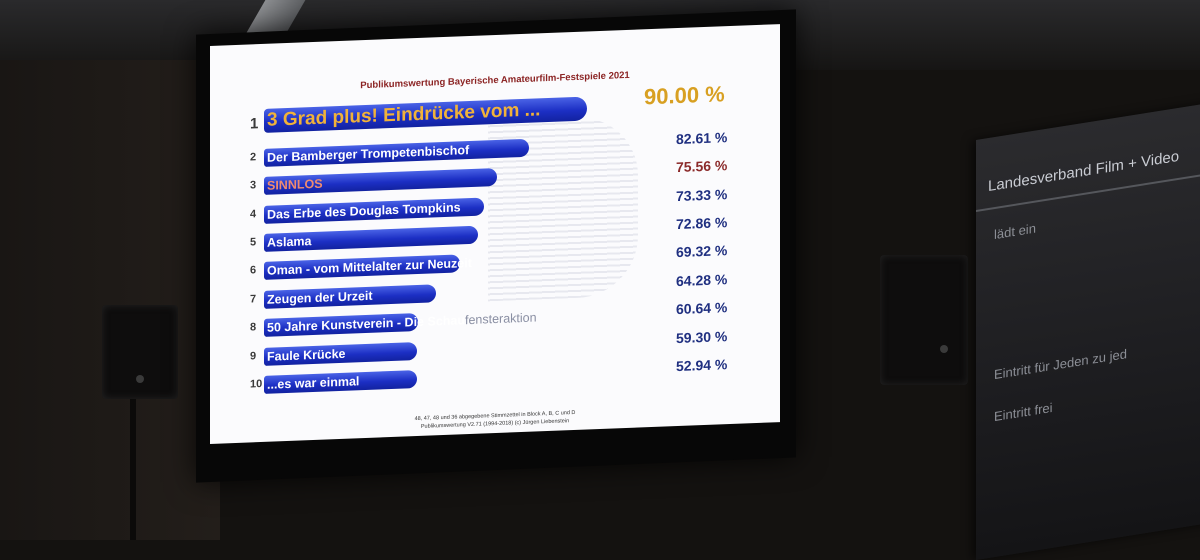 The height and width of the screenshot is (560, 1200). I want to click on score-bar: ...es war einmal, so click(340, 382).